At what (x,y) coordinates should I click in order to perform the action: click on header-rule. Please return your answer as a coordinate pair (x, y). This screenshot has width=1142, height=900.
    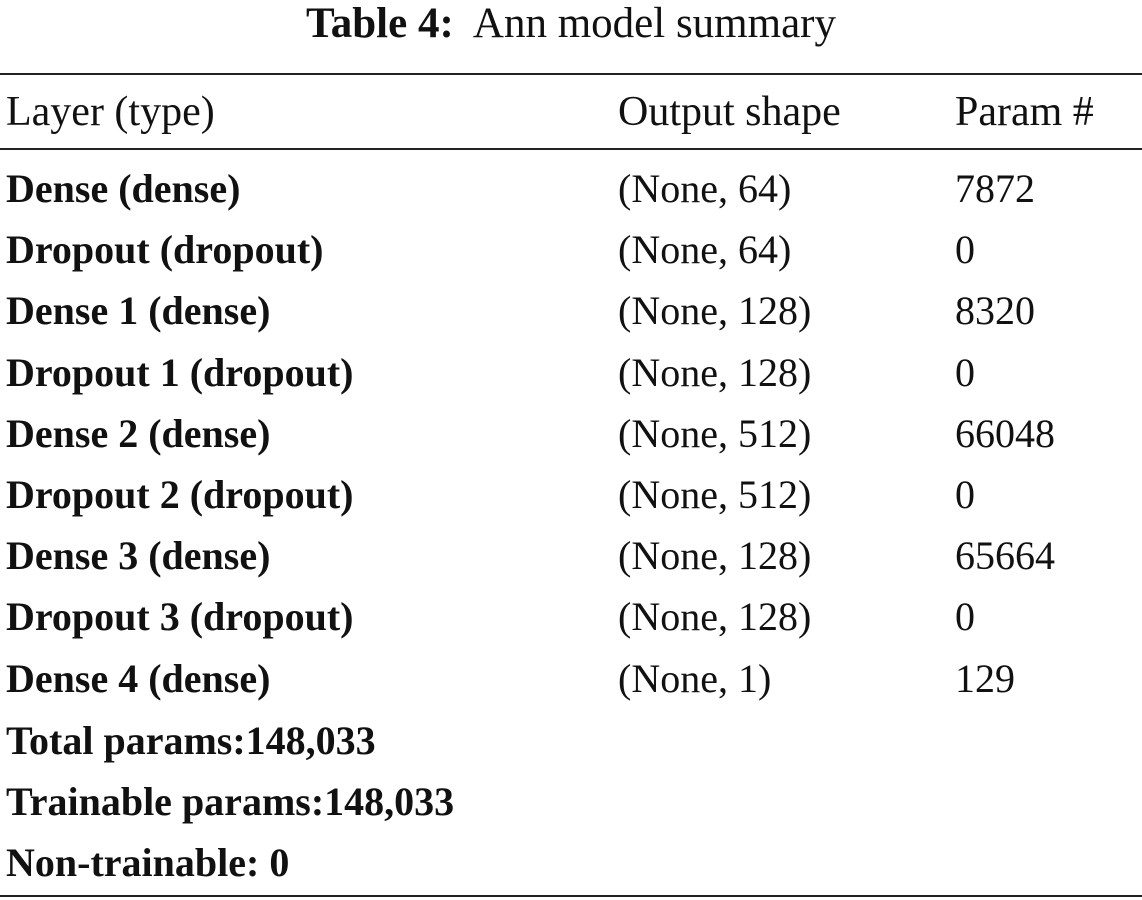
    Looking at the image, I should click on (571, 149).